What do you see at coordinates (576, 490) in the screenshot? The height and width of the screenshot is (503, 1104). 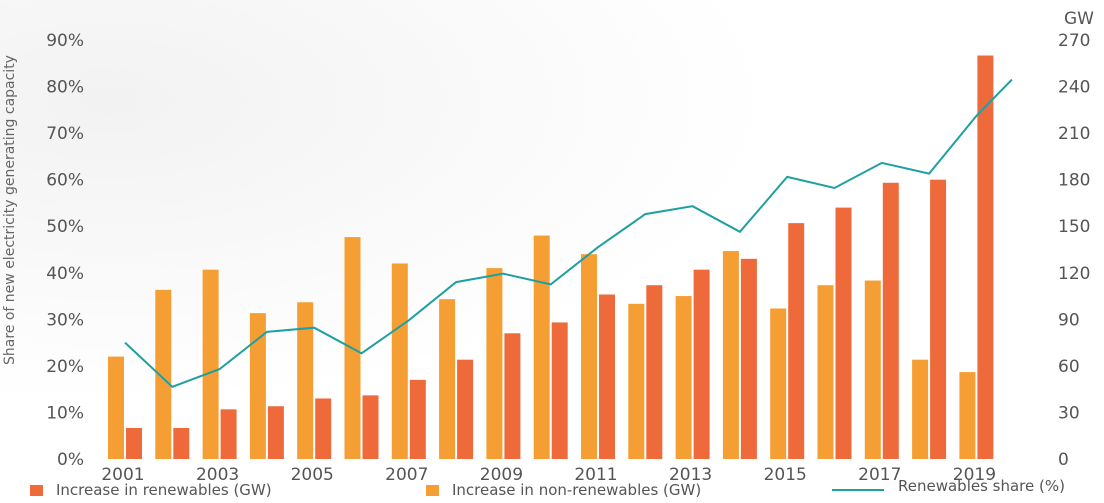 I see `legend-label-non-renewables: Increase in non-renewables (GW)` at bounding box center [576, 490].